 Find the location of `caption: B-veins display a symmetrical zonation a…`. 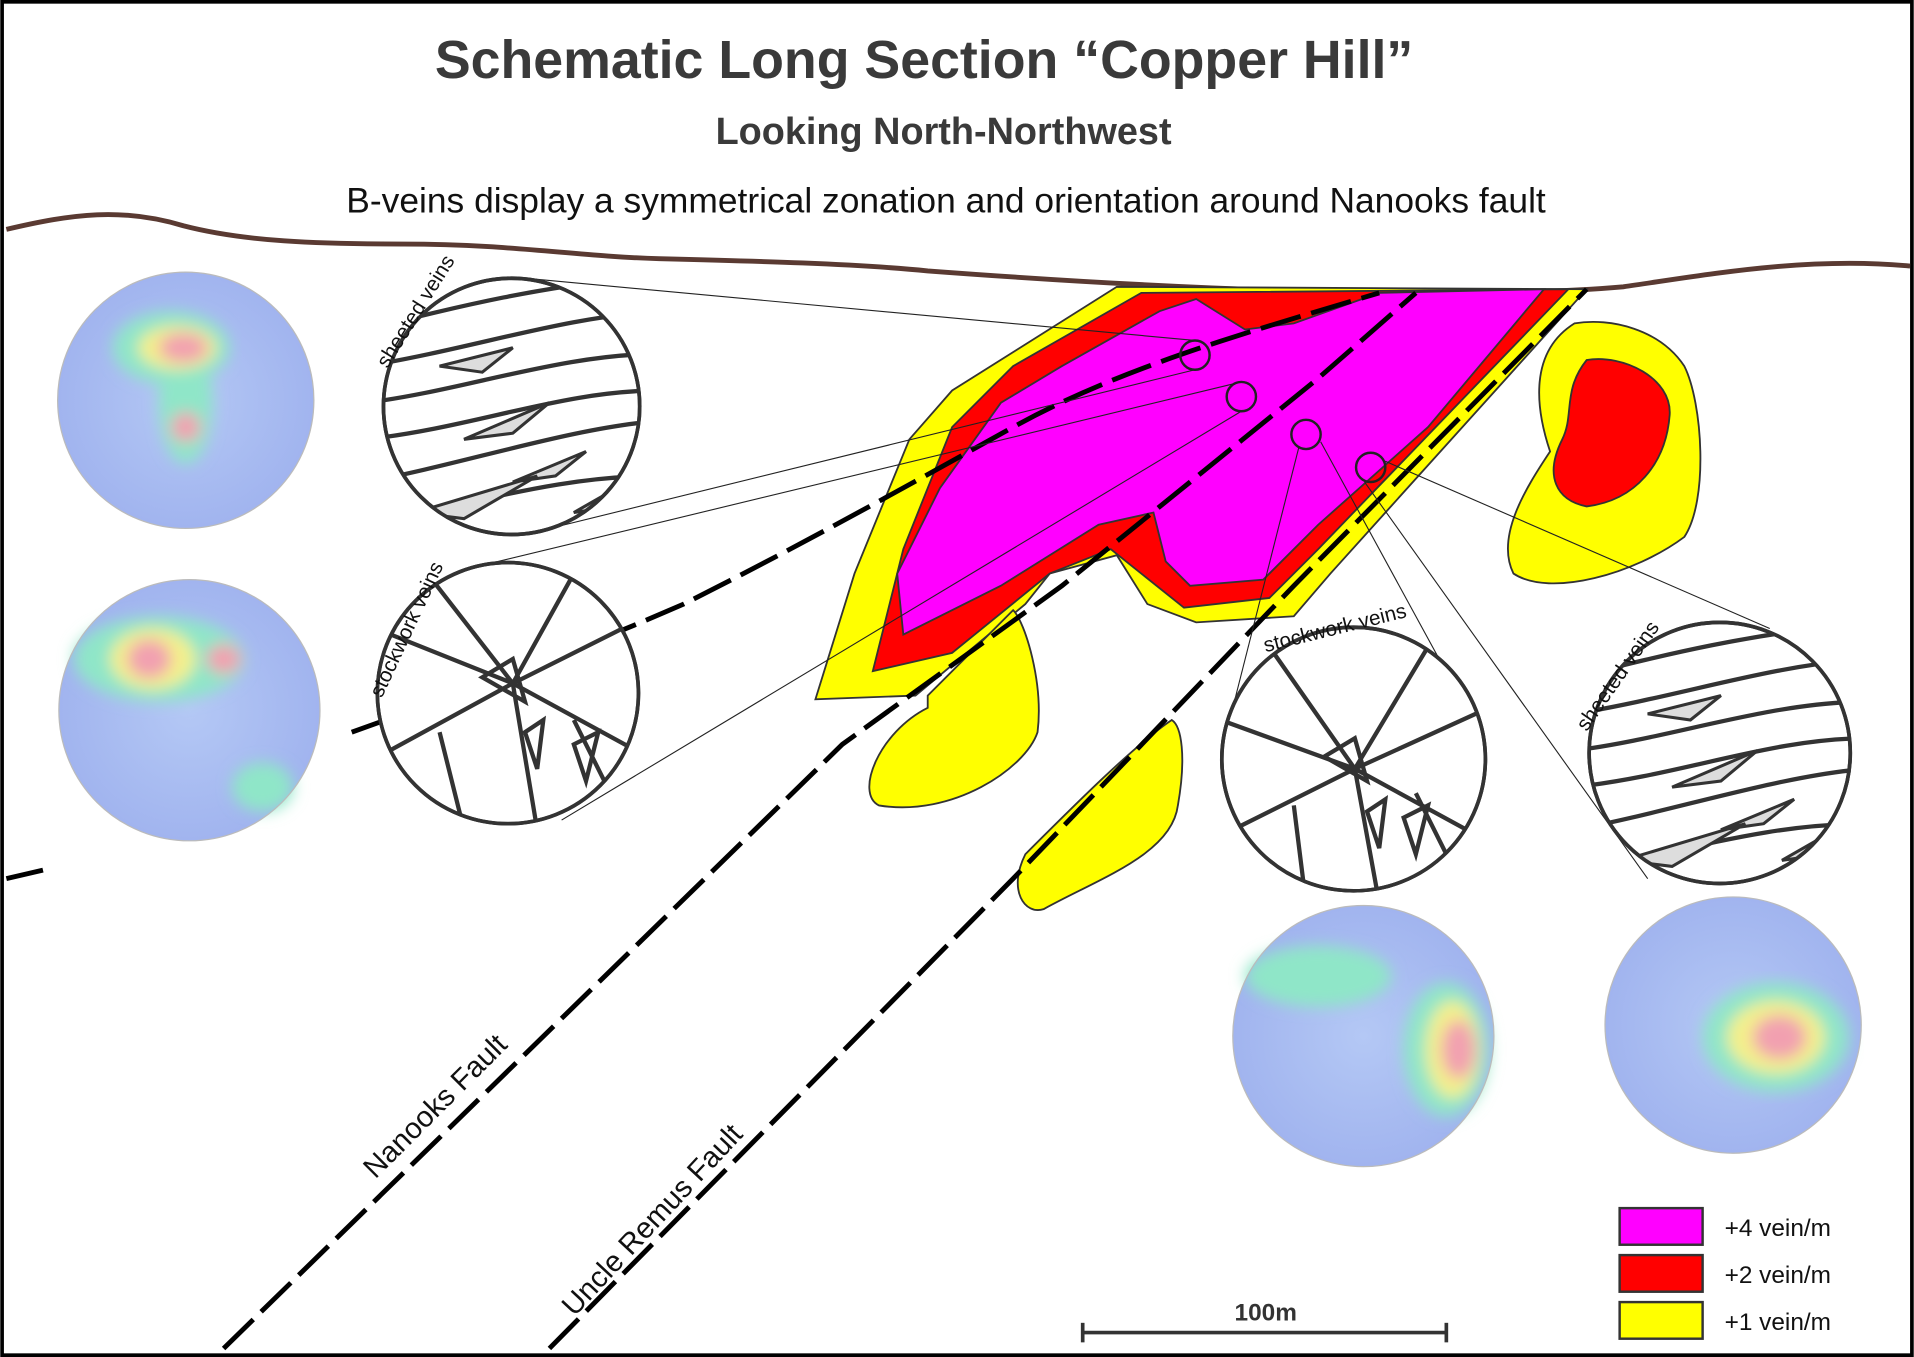

caption: B-veins display a symmetrical zonation a… is located at coordinates (946, 200).